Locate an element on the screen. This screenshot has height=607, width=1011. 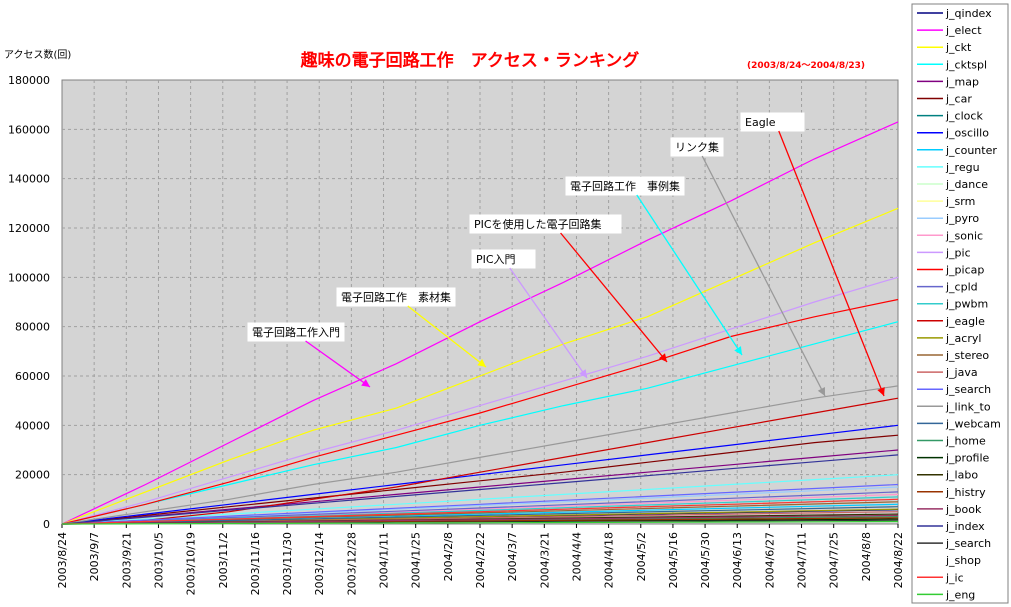
x-tick-label: 2004/2/8 is located at coordinates (448, 556).